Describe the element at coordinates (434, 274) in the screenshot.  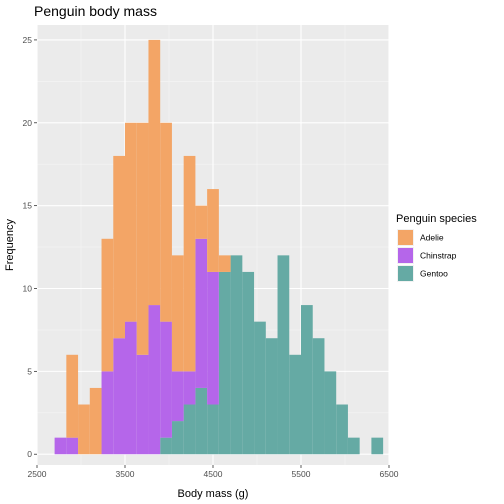
I see `legend-label-gentoo: Gentoo` at that location.